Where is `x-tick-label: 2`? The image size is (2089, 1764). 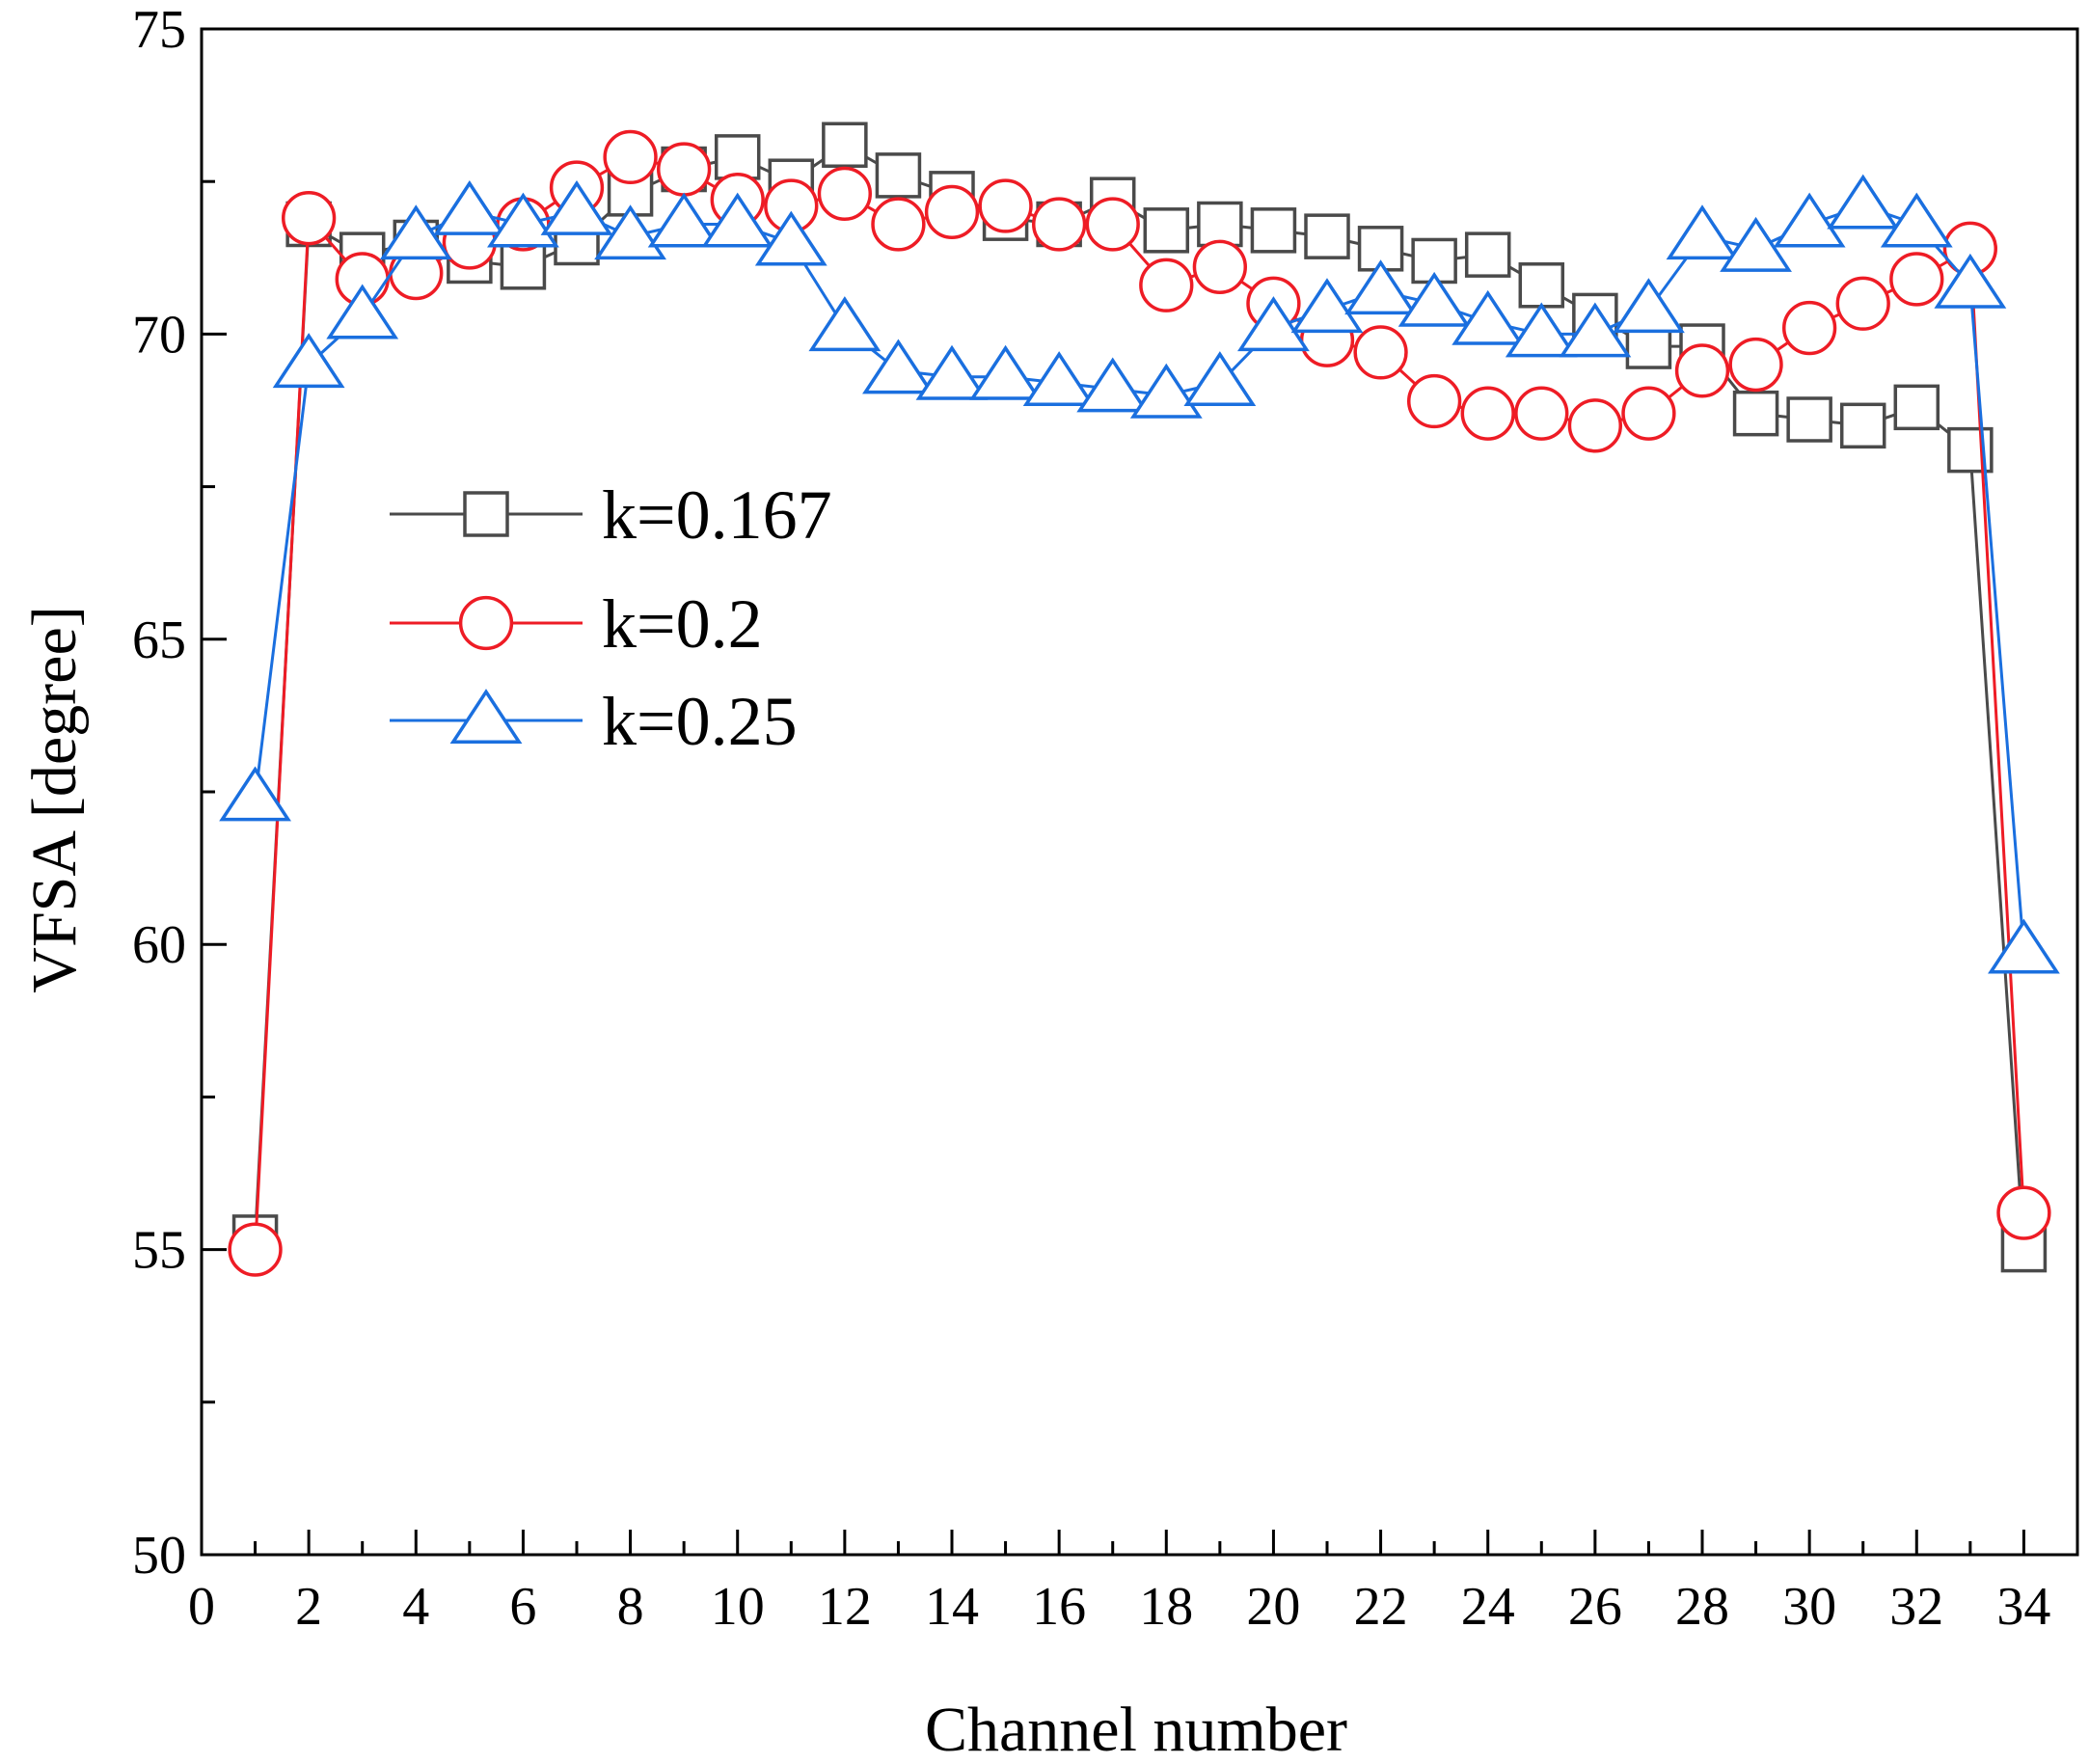 x-tick-label: 2 is located at coordinates (309, 1607).